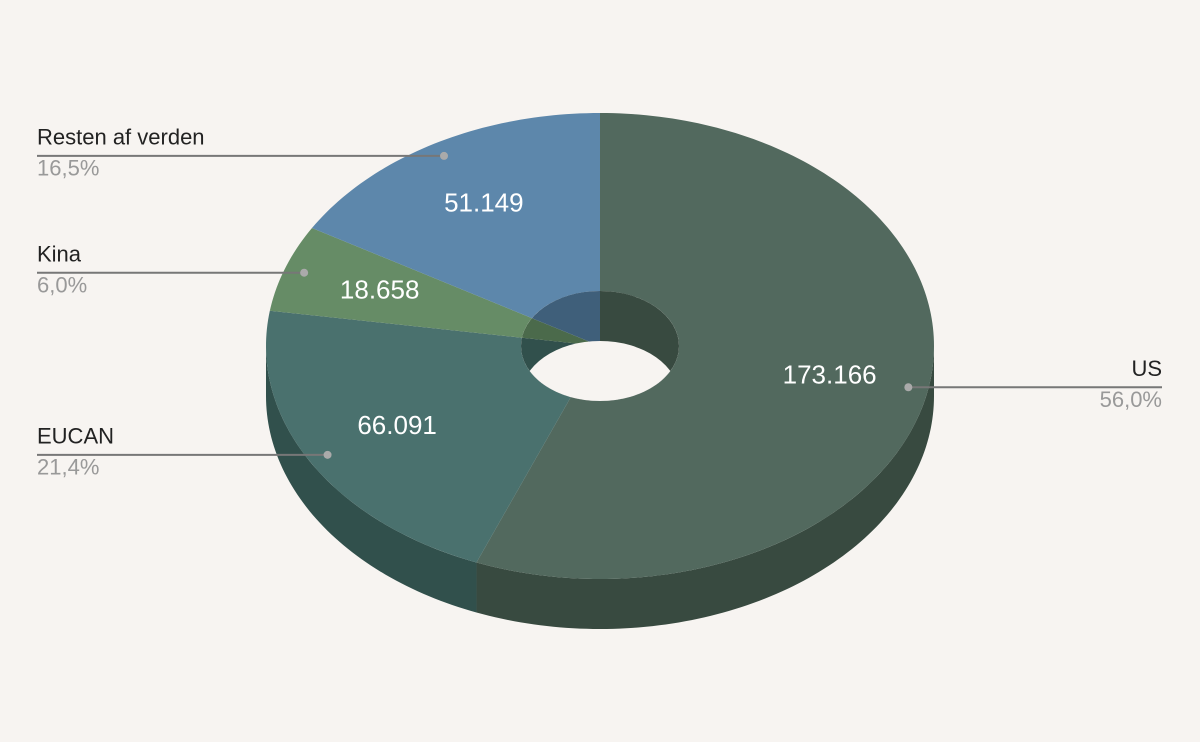  I want to click on hole, so click(600, 346).